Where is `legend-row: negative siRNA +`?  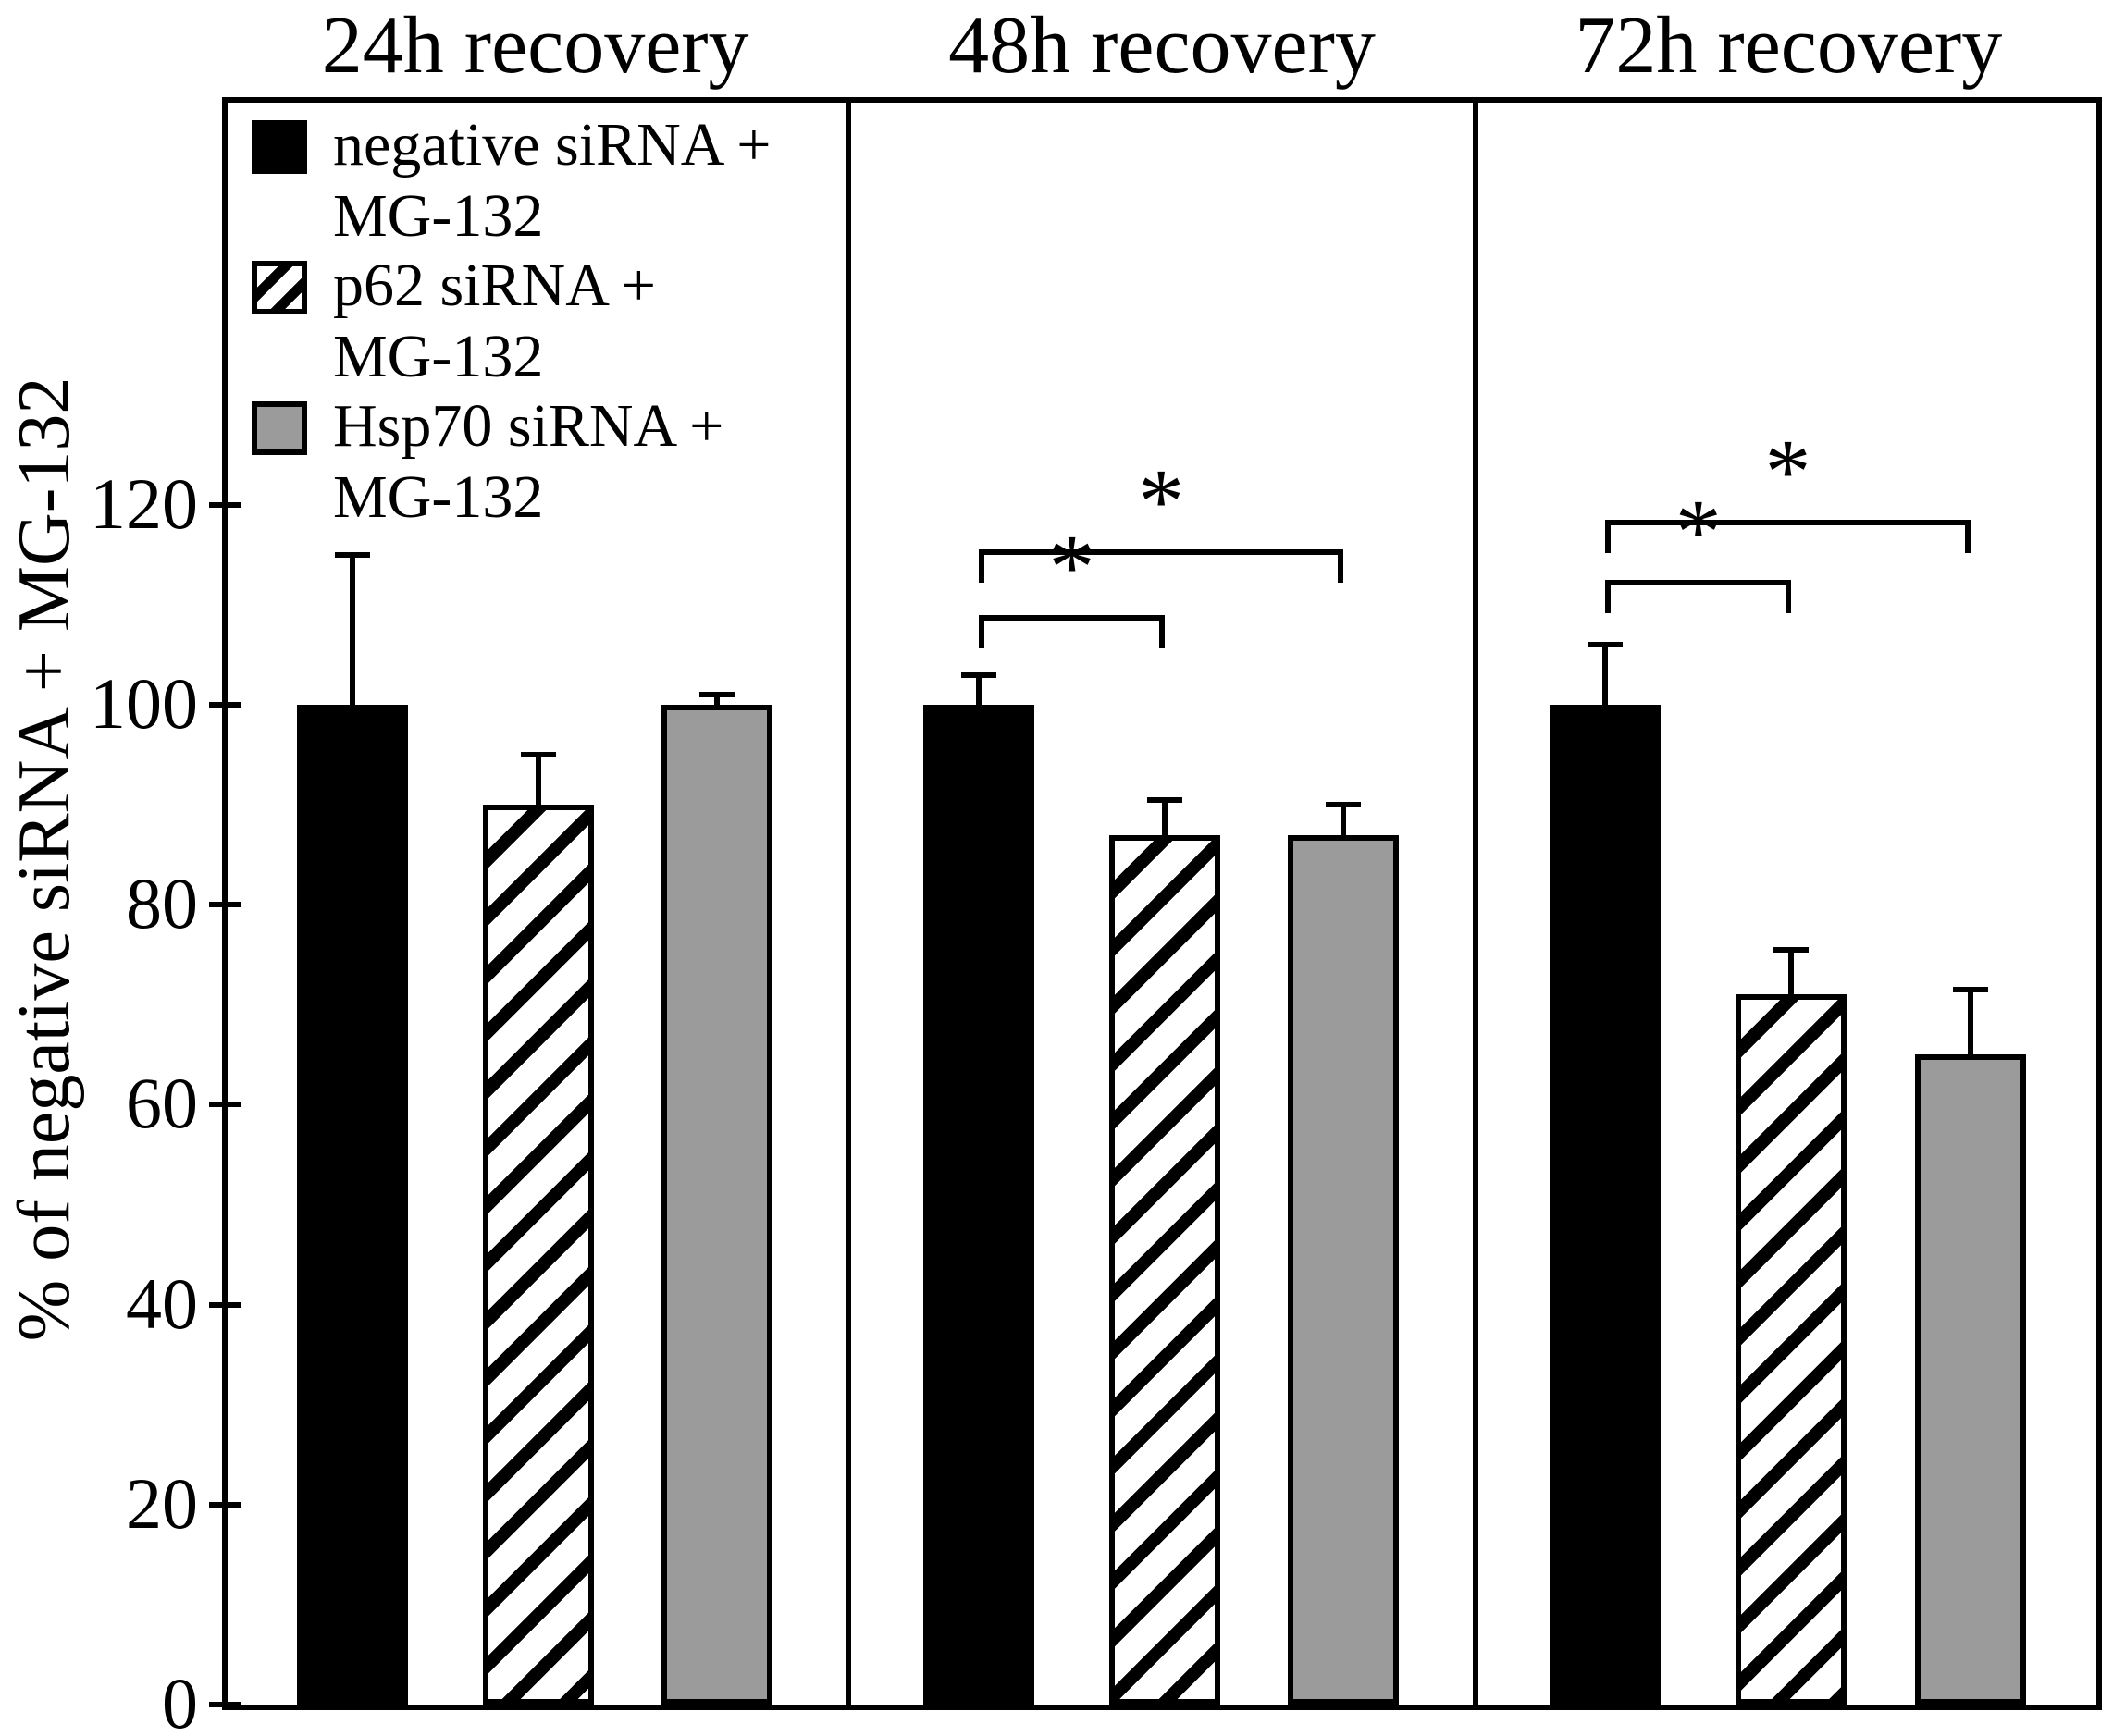 legend-row: negative siRNA + is located at coordinates (512, 144).